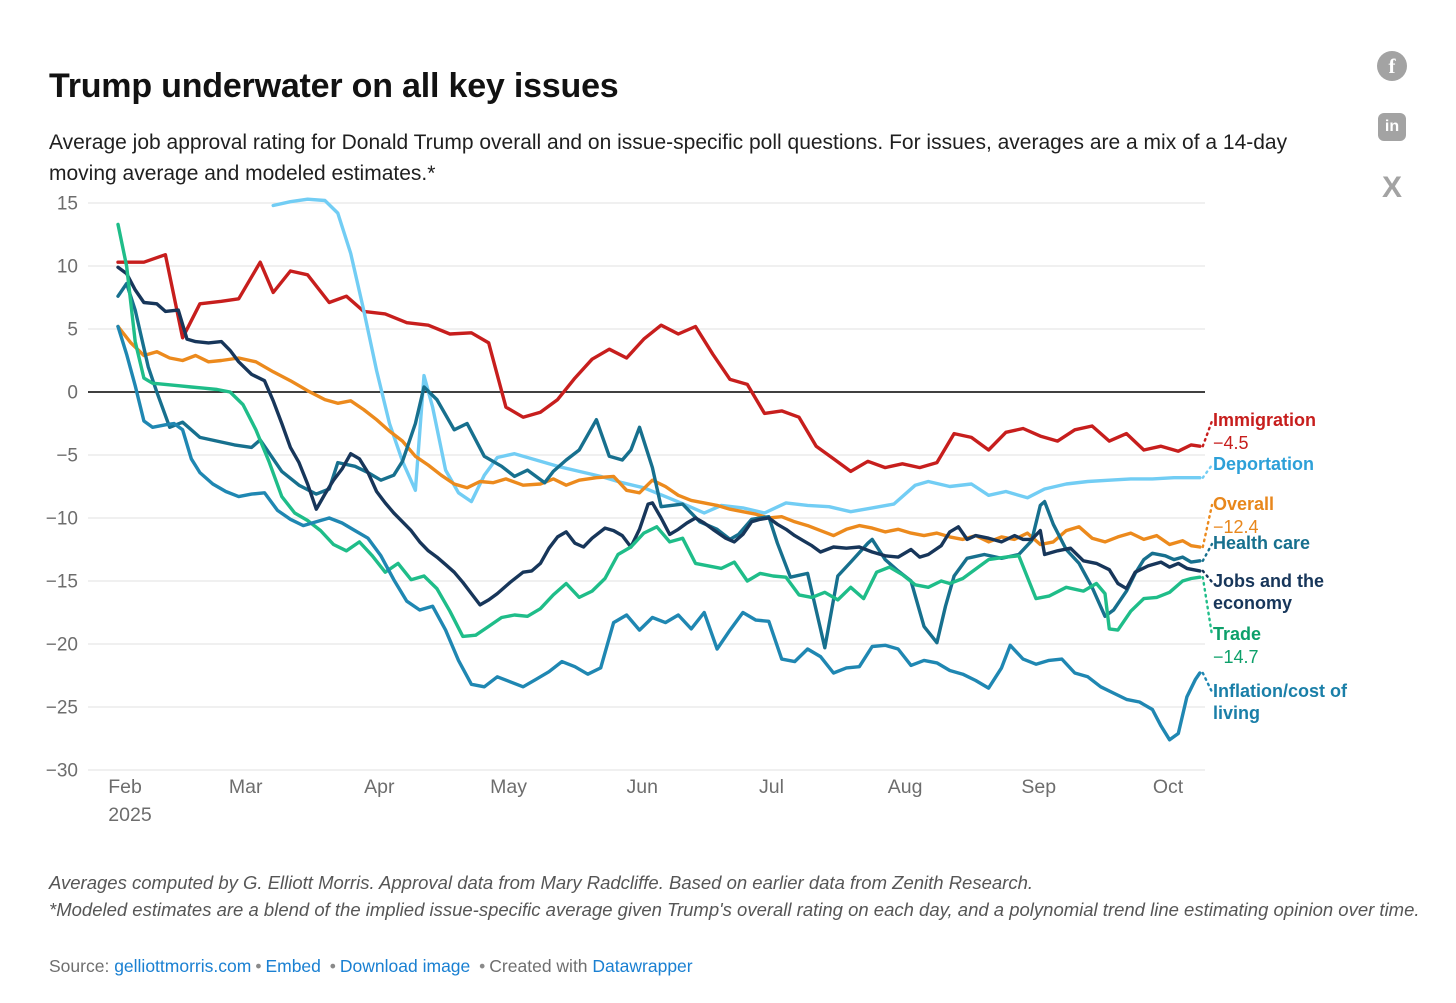 The image size is (1456, 1003). Describe the element at coordinates (62, 519) in the screenshot. I see `y-axis-tick-label: −10` at that location.